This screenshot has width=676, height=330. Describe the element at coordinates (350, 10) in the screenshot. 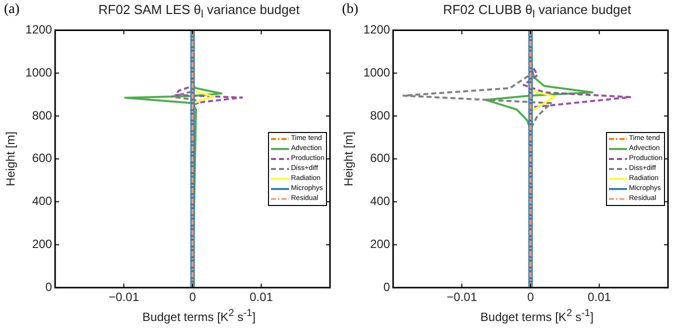

I see `text: (b)` at that location.